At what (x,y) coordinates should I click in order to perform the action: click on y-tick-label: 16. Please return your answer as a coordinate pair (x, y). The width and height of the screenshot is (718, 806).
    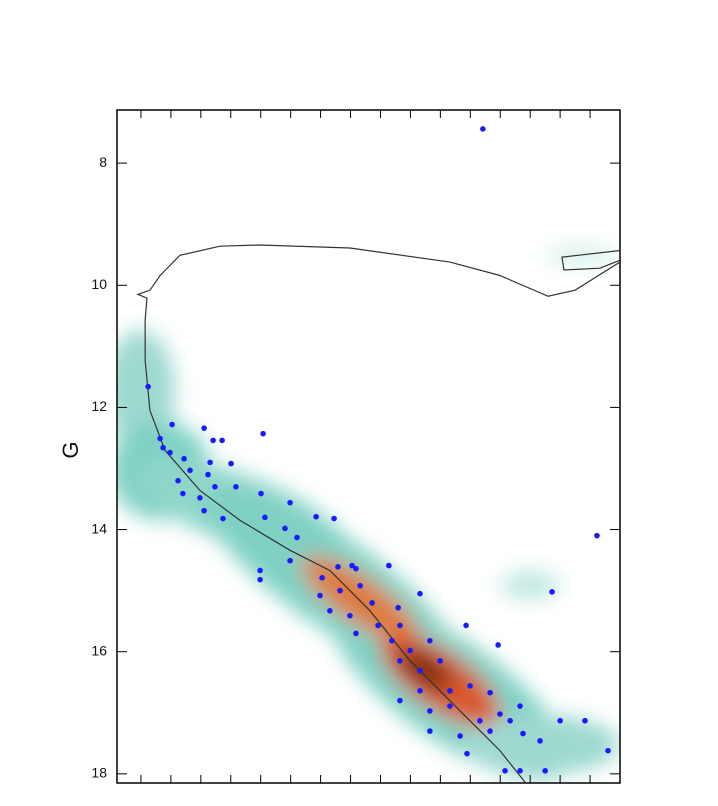
    Looking at the image, I should click on (99, 650).